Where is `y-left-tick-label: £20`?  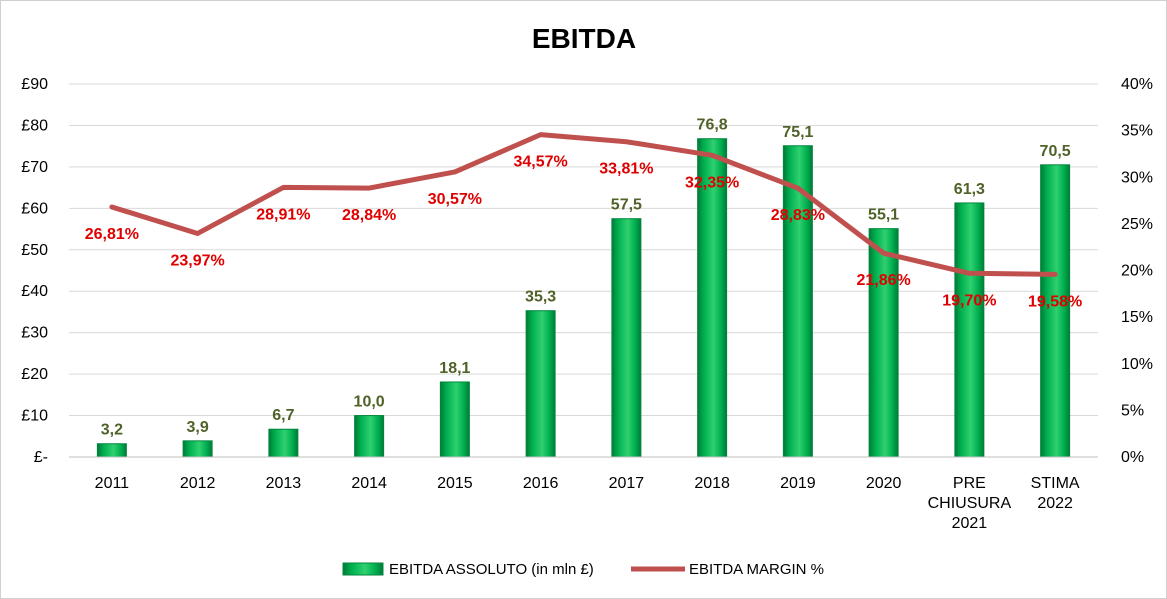
y-left-tick-label: £20 is located at coordinates (34, 374).